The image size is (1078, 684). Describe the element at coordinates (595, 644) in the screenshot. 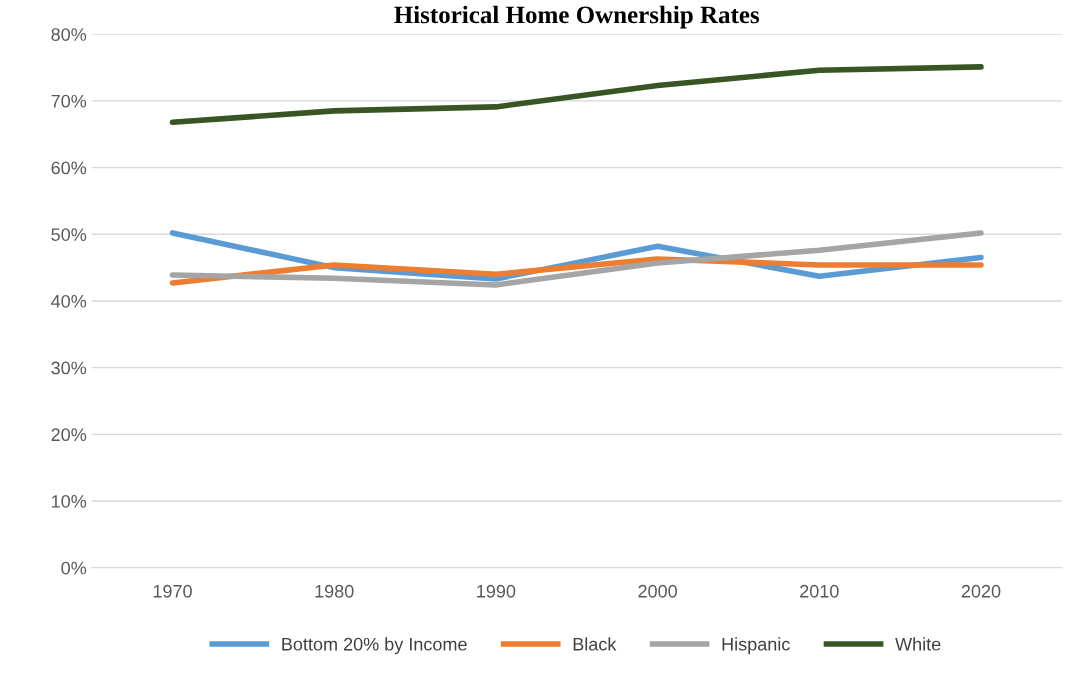

I see `legend-label: Black` at that location.